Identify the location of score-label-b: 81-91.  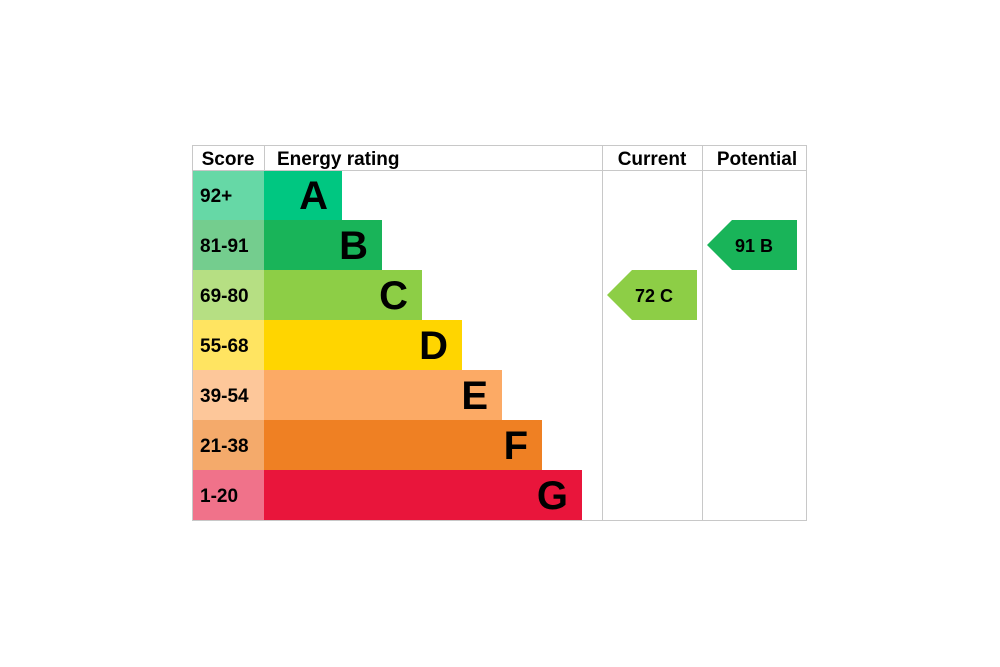
(224, 246).